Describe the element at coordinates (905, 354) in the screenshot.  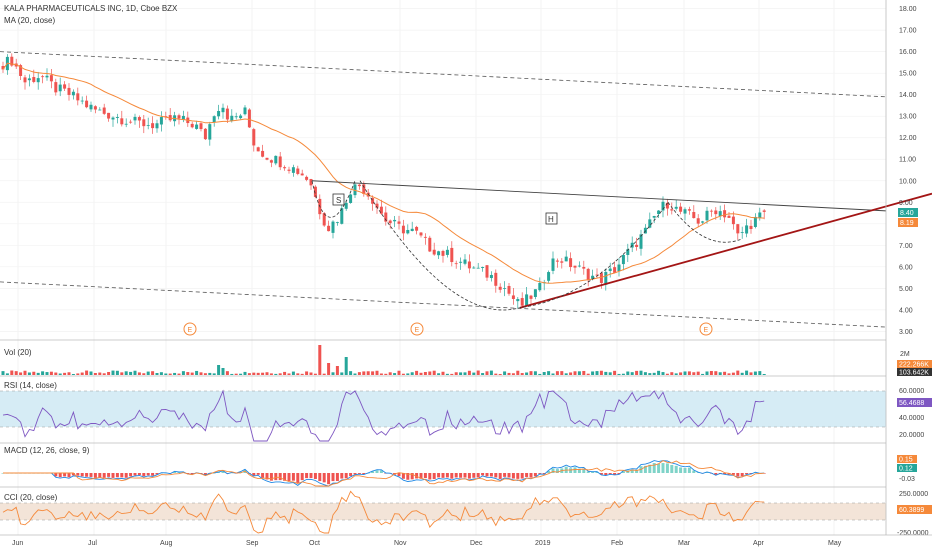
I see `volume-tick: 2M` at that location.